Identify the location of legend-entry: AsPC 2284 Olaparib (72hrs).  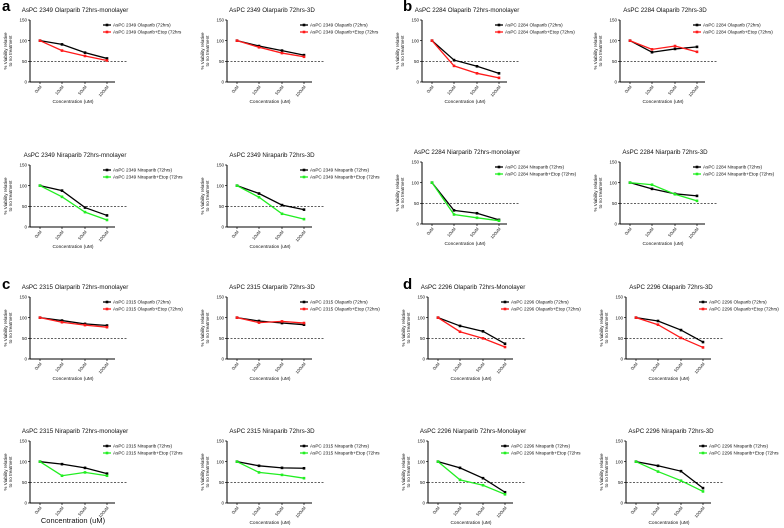
(732, 25).